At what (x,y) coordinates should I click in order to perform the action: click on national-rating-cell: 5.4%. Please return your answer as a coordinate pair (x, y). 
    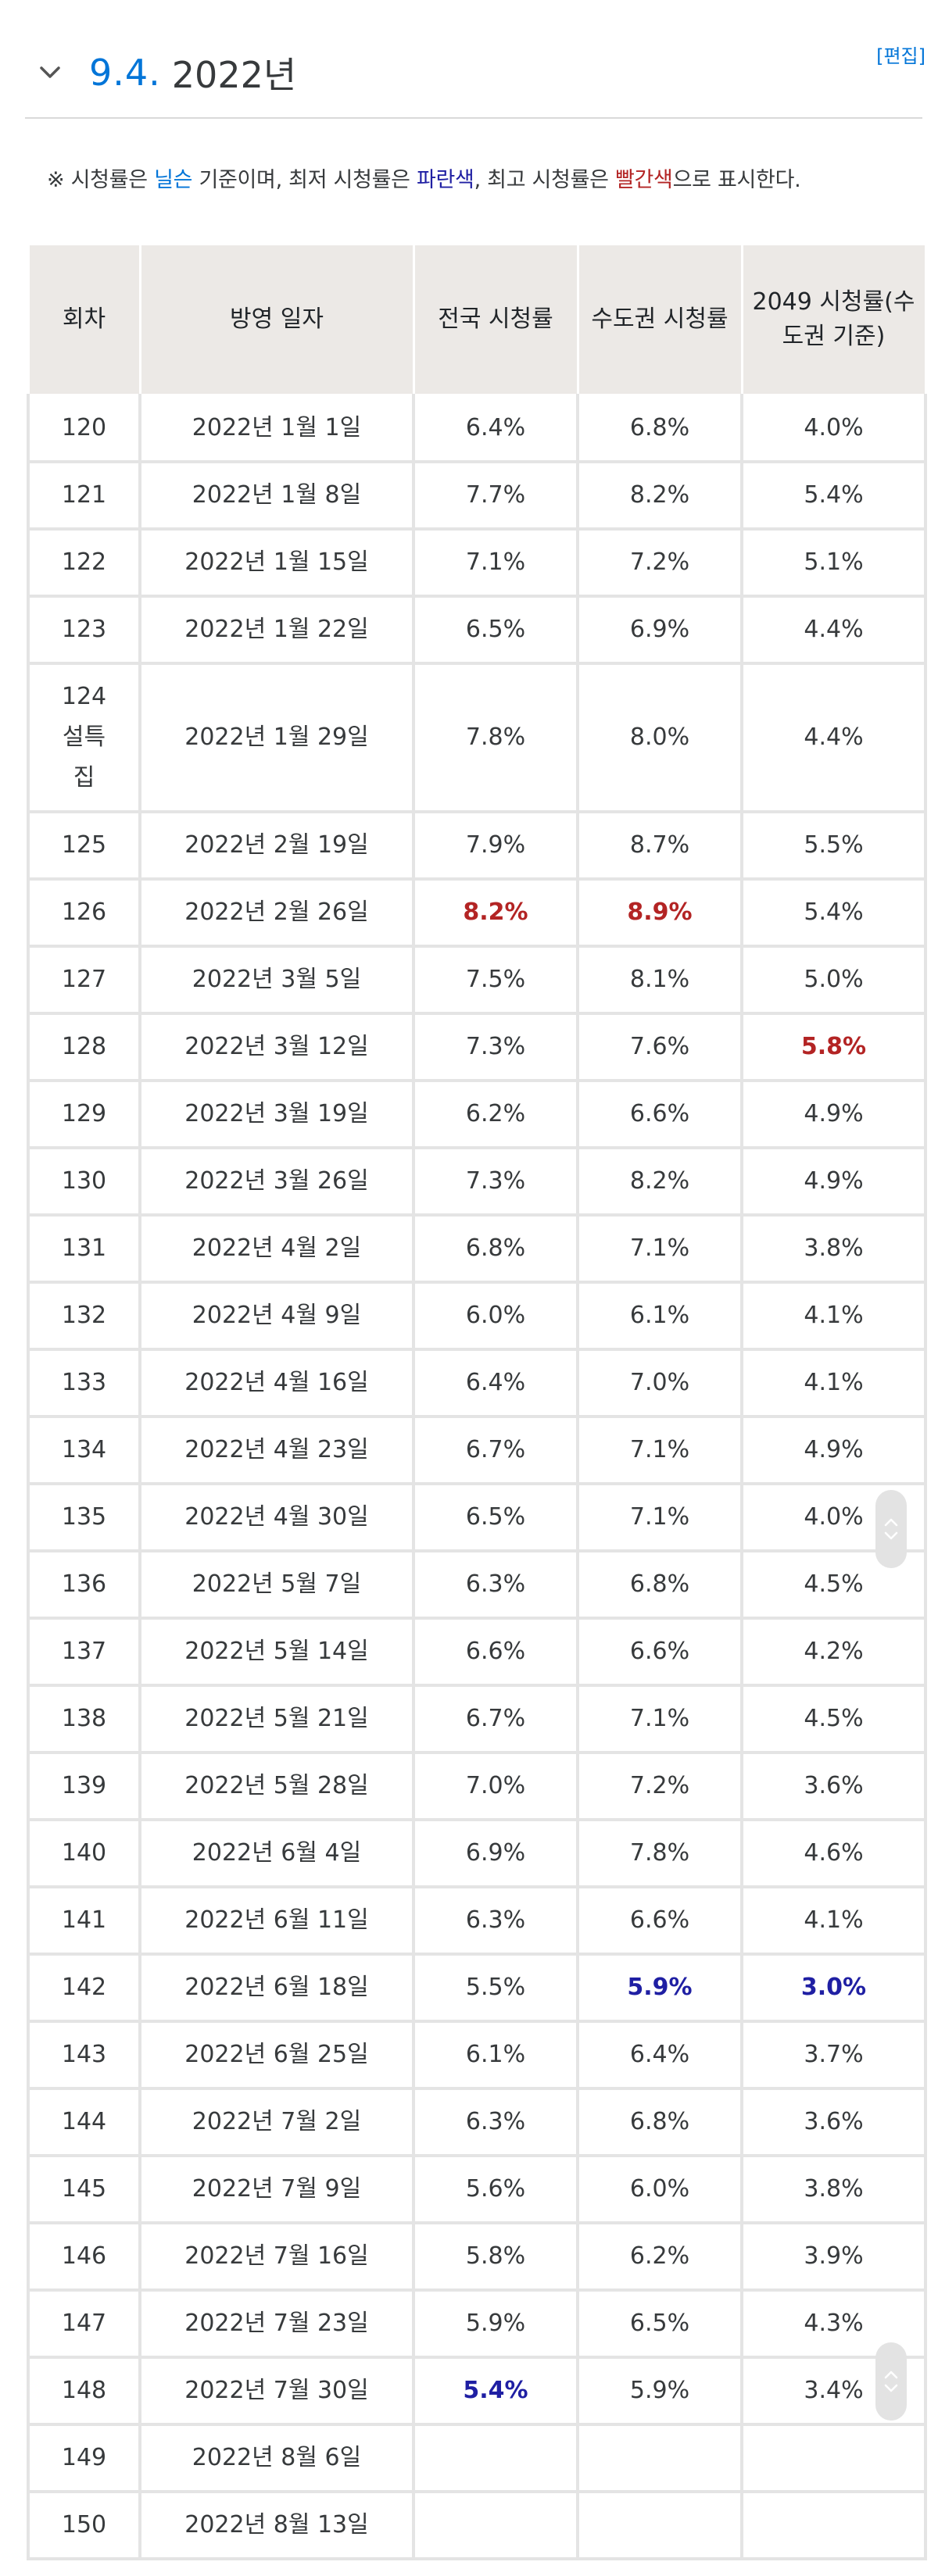
    Looking at the image, I should click on (495, 2392).